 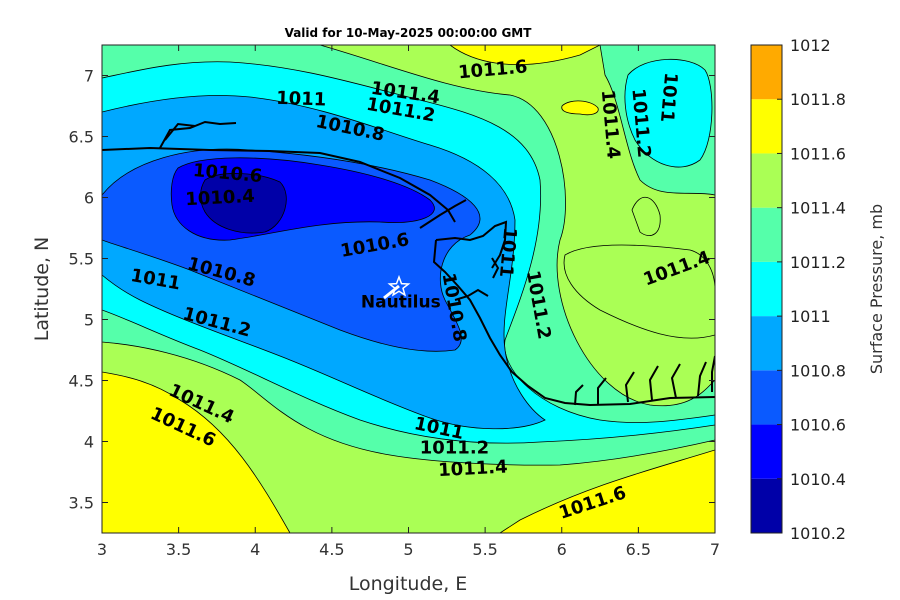 I want to click on colorbar-tick-label: 1010.8, so click(x=818, y=370).